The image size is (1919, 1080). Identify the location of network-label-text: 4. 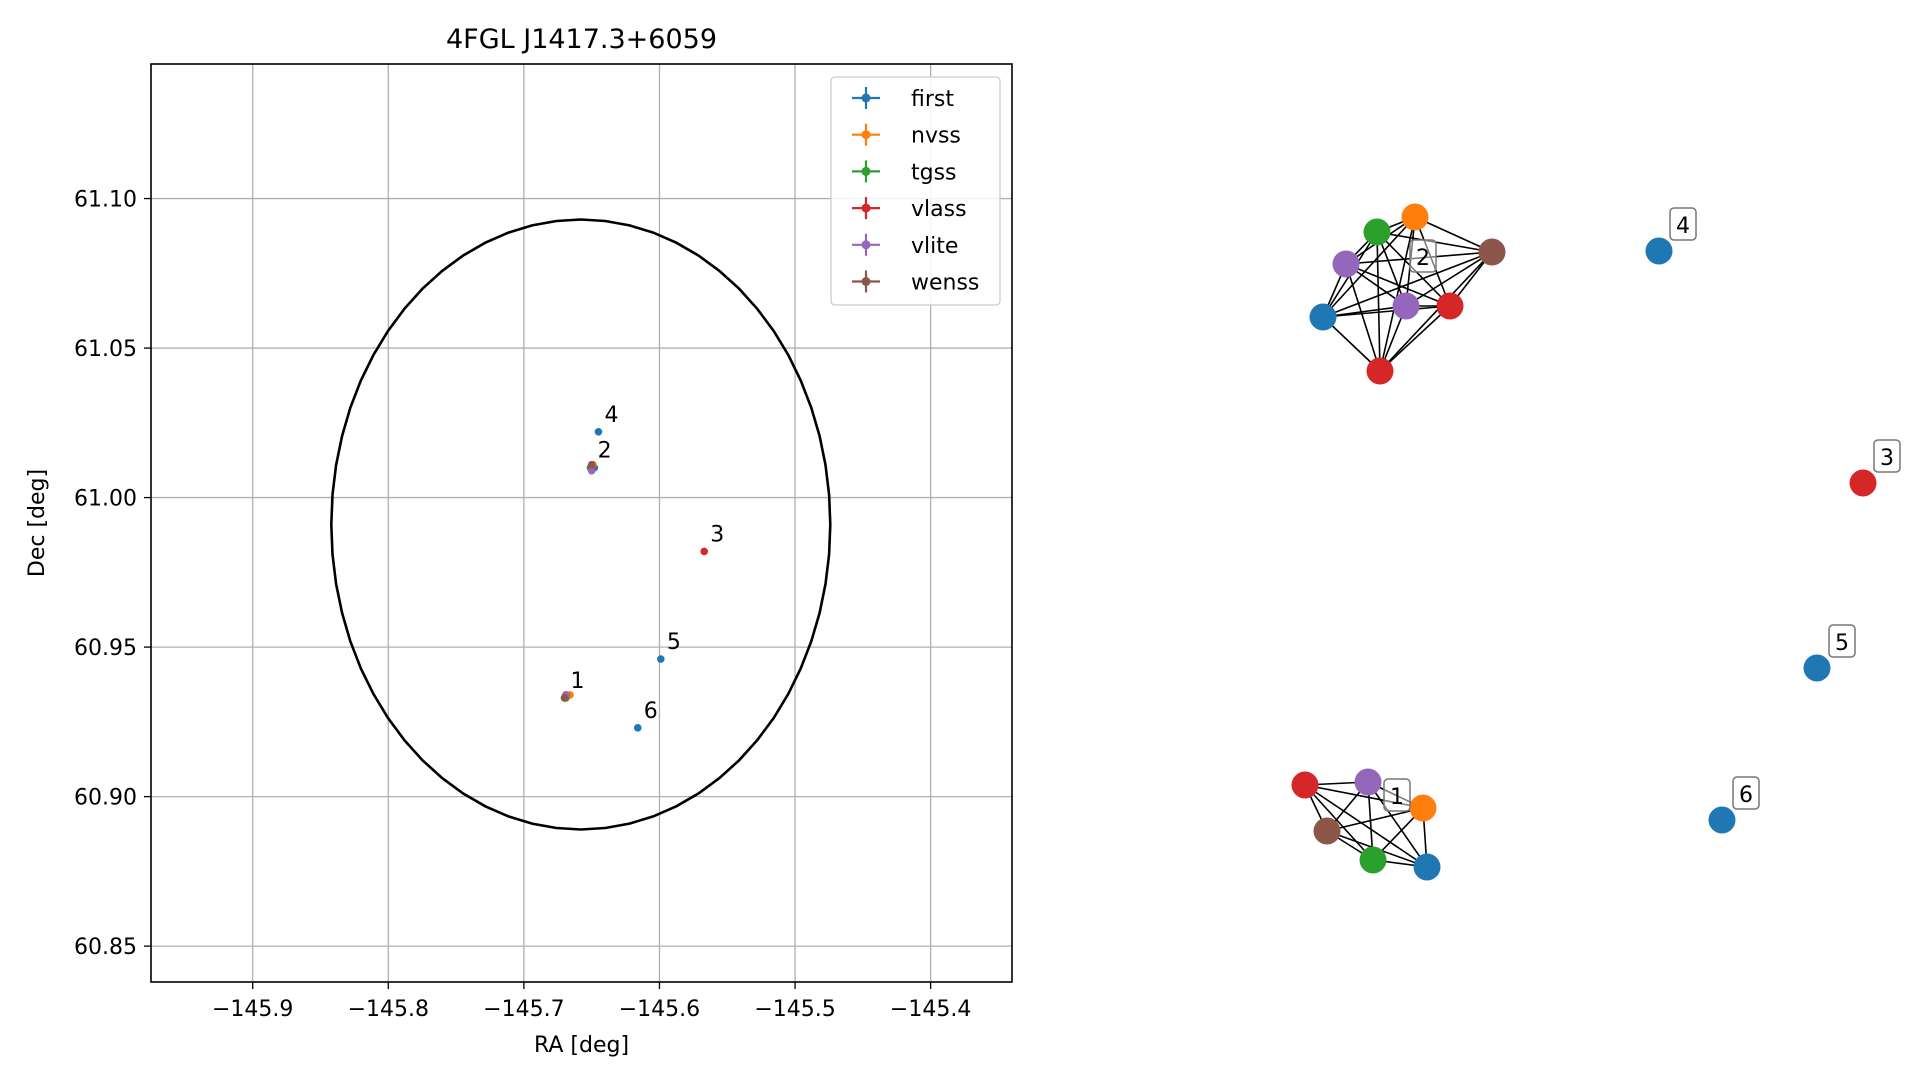
(1683, 226).